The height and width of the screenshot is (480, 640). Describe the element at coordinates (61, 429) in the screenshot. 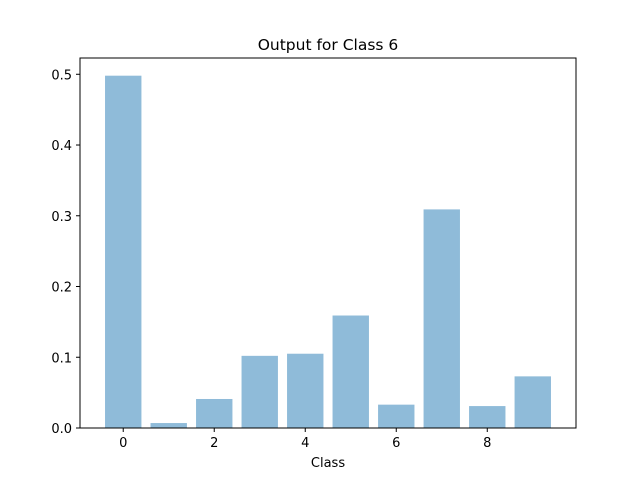

I see `y-tick-label: 0.0` at that location.